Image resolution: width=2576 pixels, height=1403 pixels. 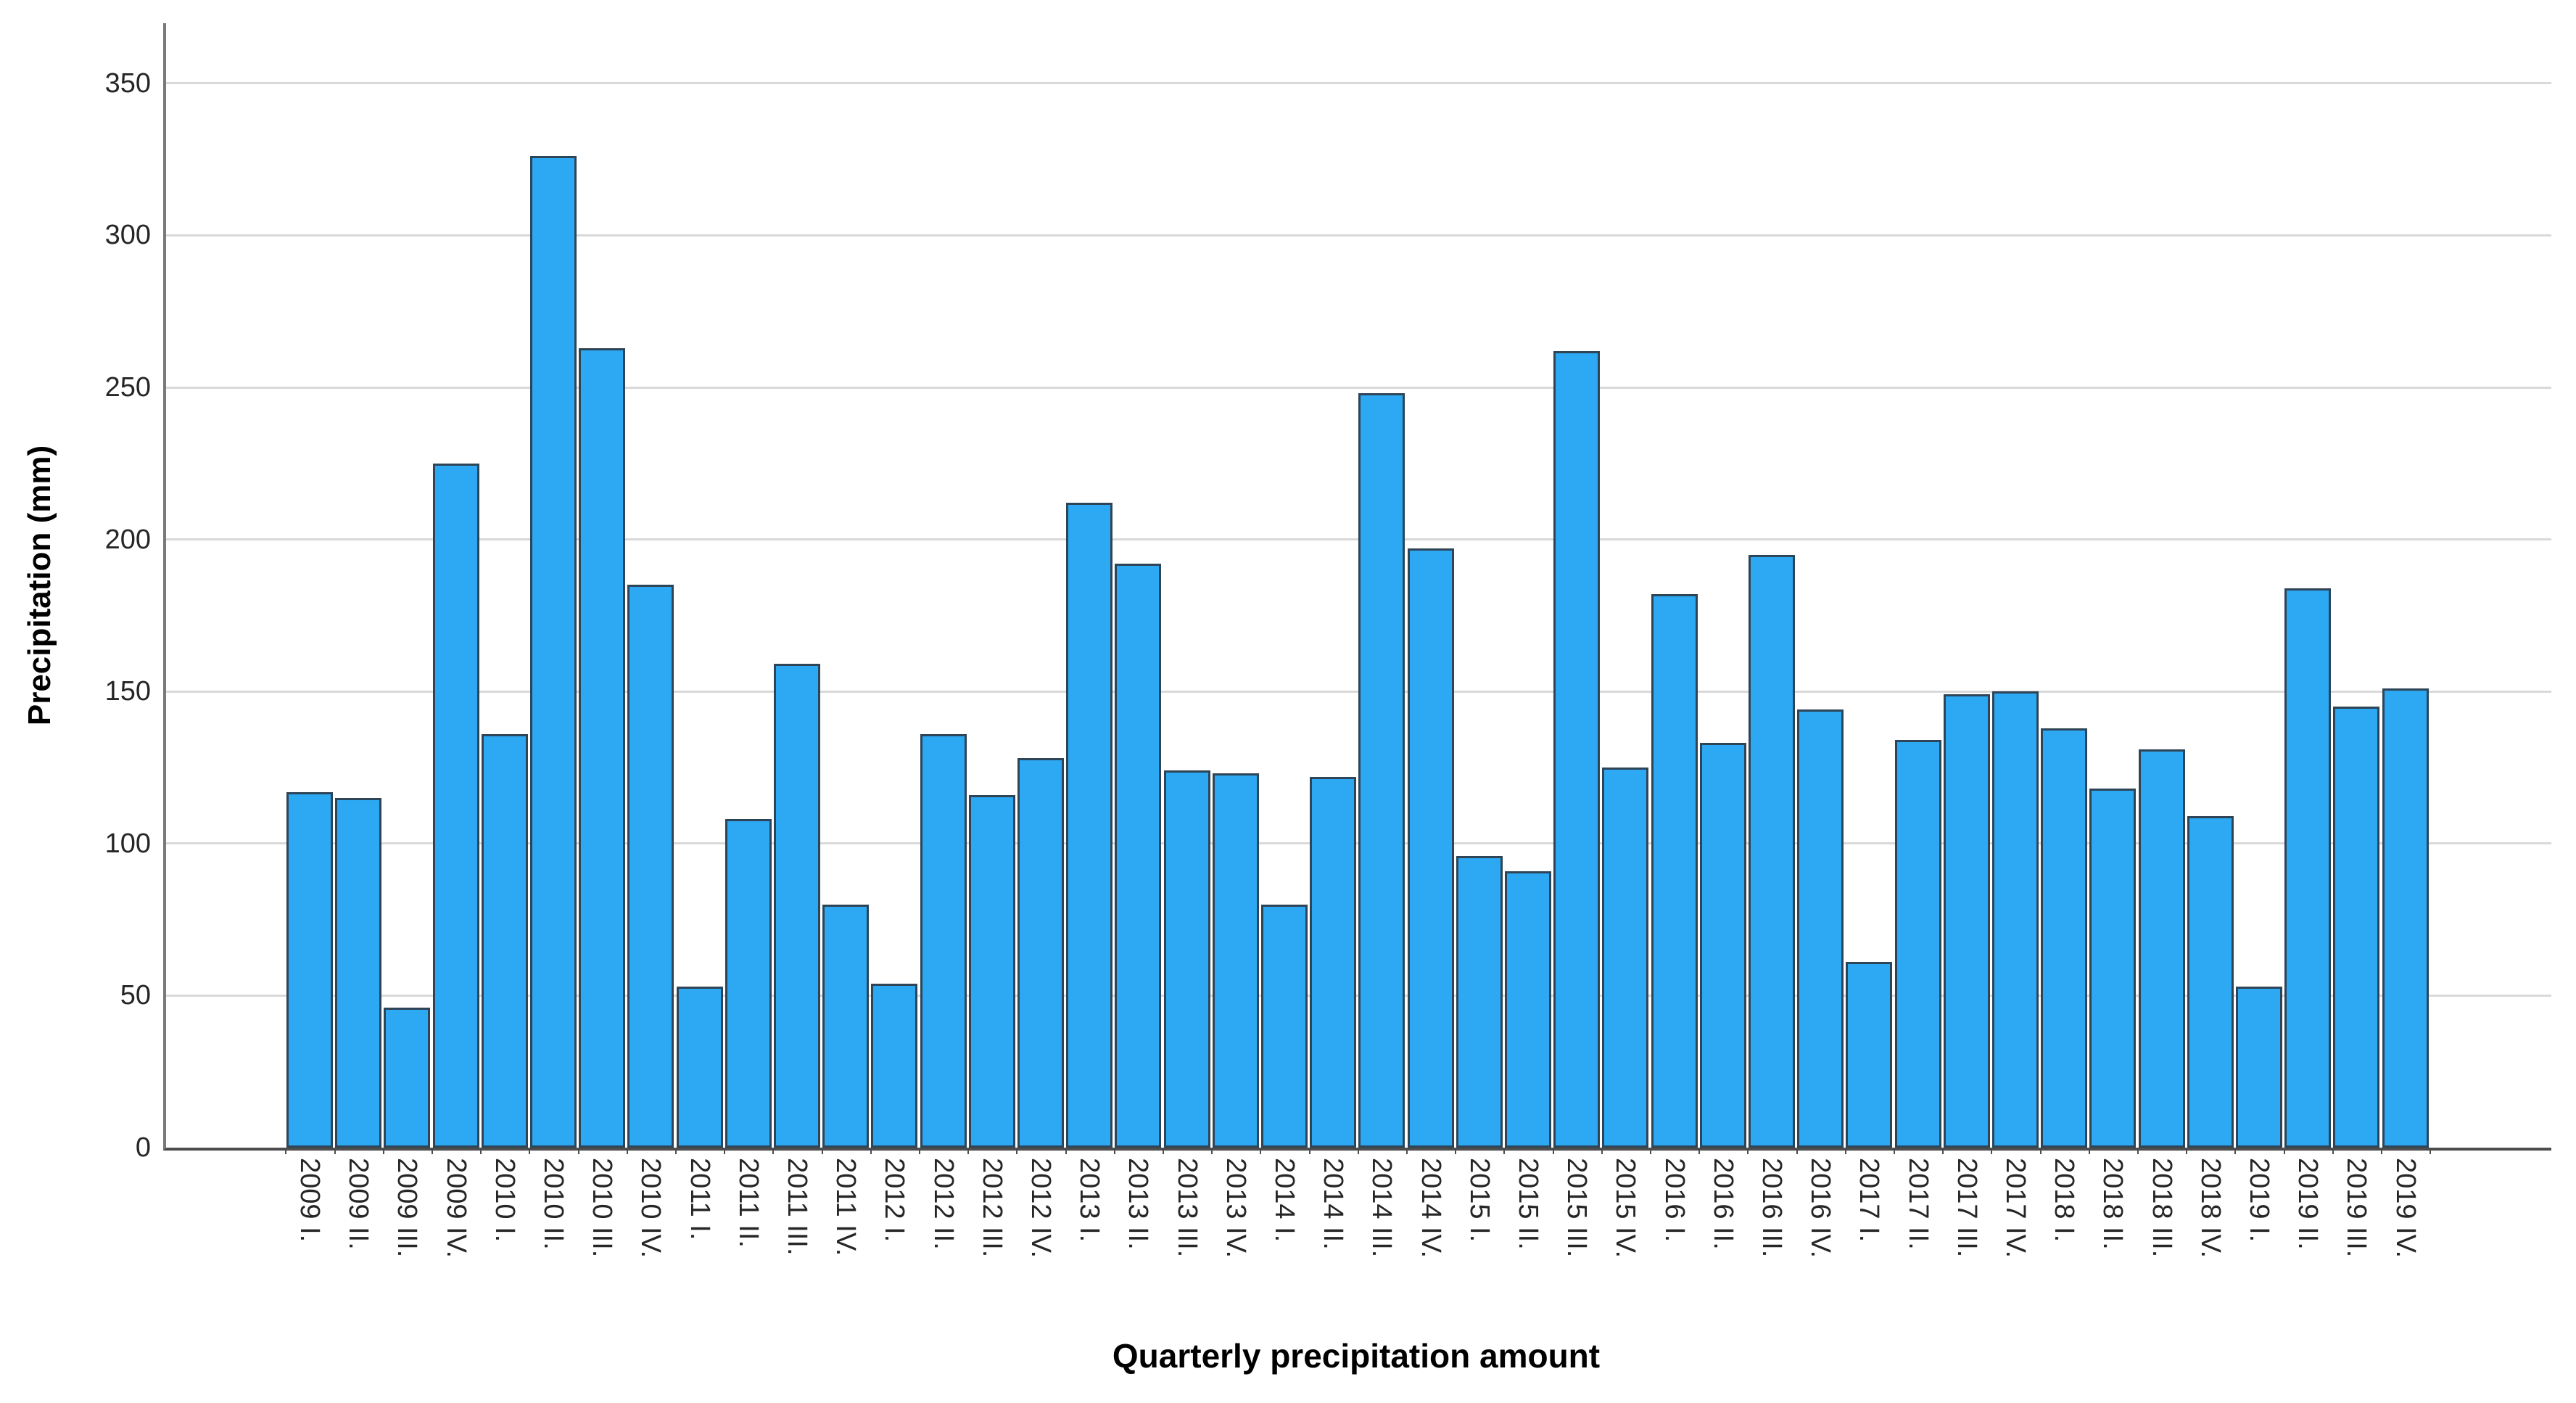 I want to click on x-tick-label: 2014 III., so click(x=1382, y=1208).